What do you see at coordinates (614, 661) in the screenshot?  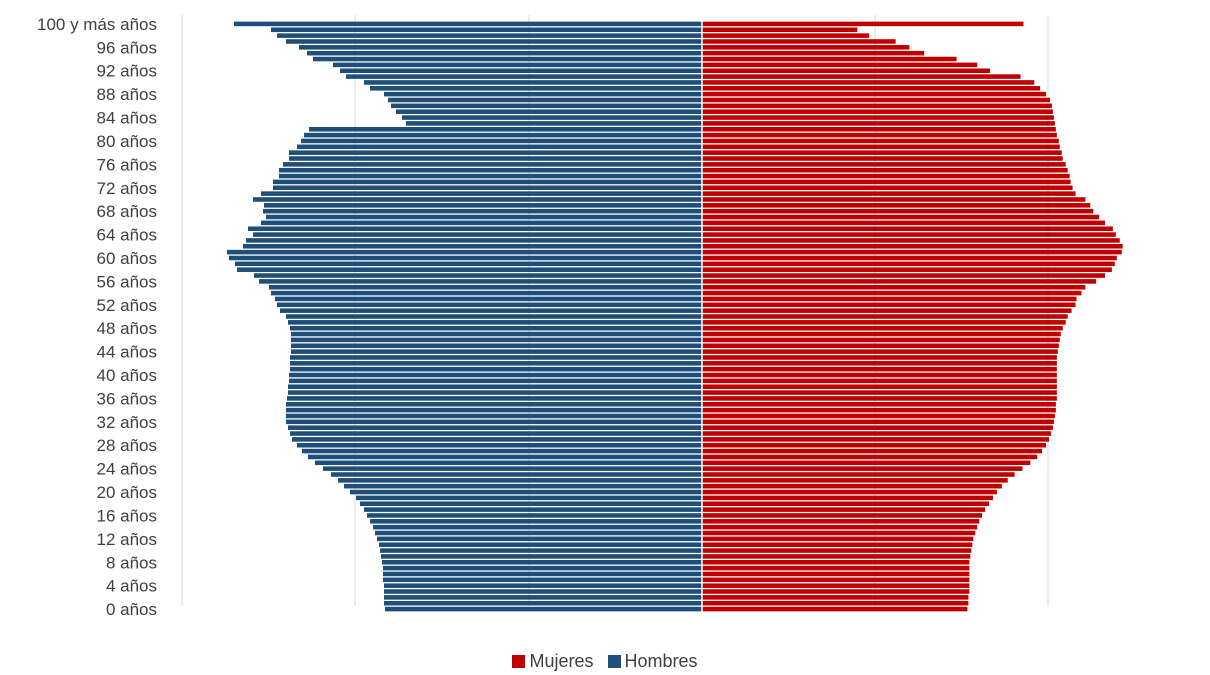 I see `legend-swatch-hombres` at bounding box center [614, 661].